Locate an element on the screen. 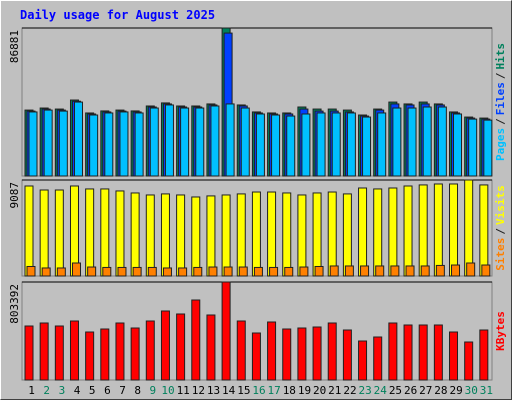 The image size is (512, 400). legend-entry: KBytes is located at coordinates (500, 331).